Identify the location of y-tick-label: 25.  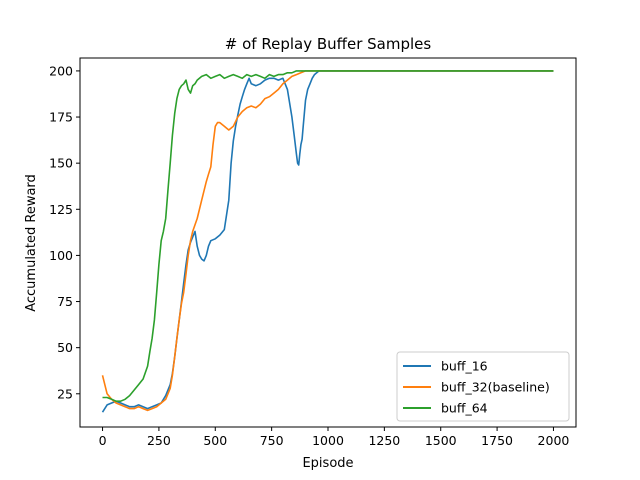
(65, 393).